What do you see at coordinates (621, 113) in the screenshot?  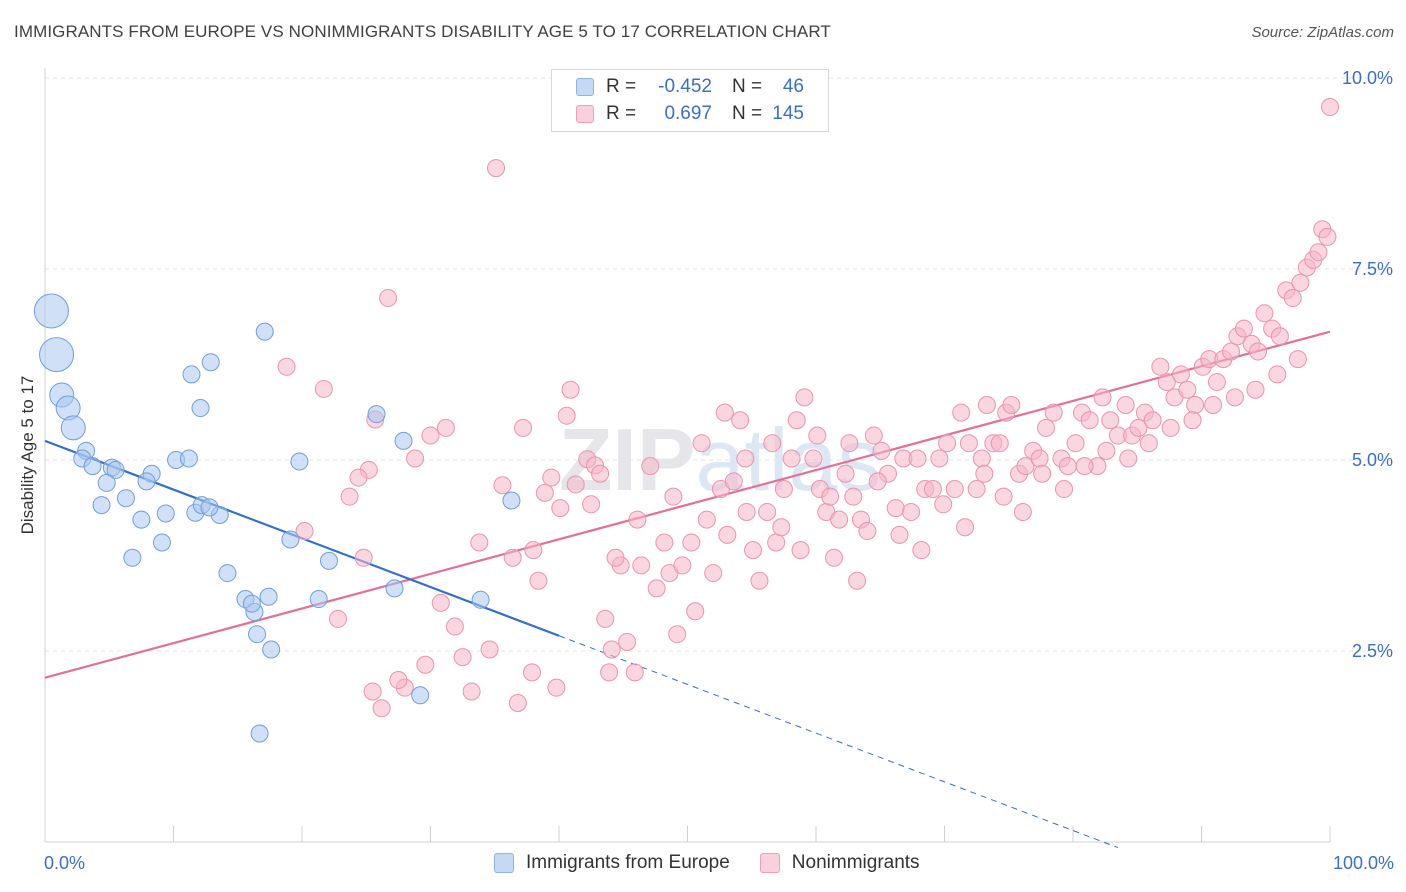 I see `legend-r-label: R =` at bounding box center [621, 113].